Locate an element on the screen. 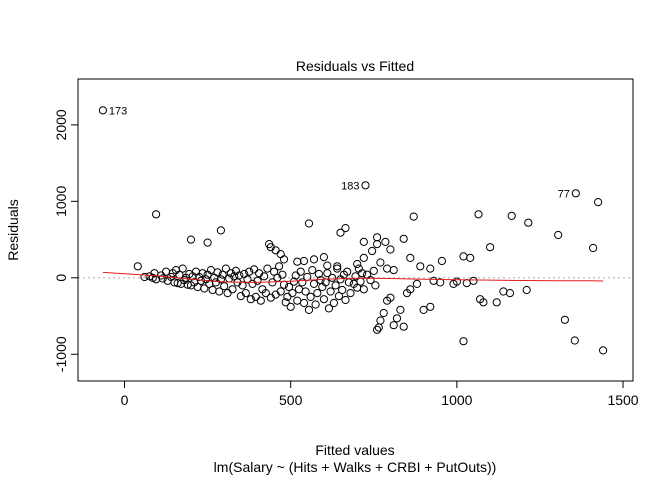 The image size is (672, 480). point-label: 173 is located at coordinates (118, 111).